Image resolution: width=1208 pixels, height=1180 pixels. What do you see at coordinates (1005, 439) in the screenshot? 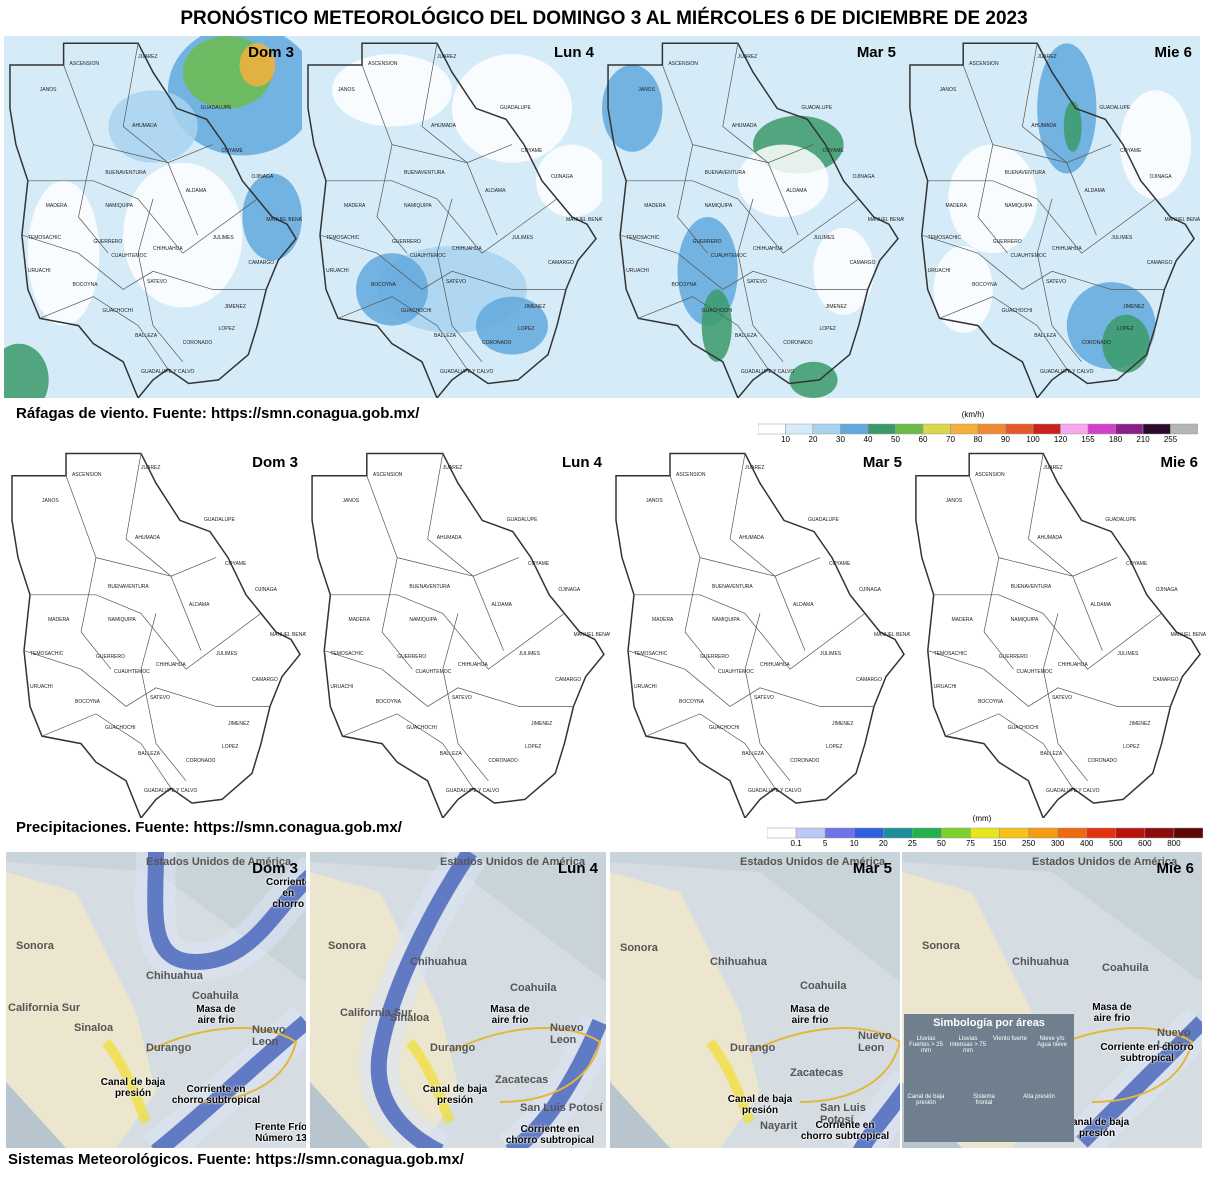
I see `legend-tick: 90` at bounding box center [1005, 439].